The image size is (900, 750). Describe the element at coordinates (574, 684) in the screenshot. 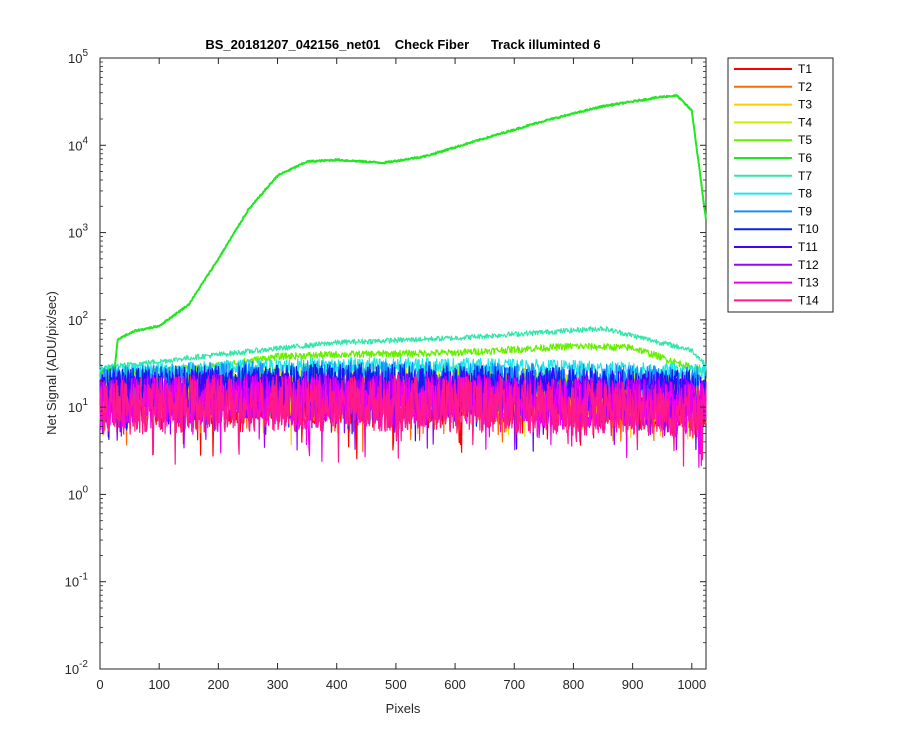

I see `x-tick-label: 800` at that location.